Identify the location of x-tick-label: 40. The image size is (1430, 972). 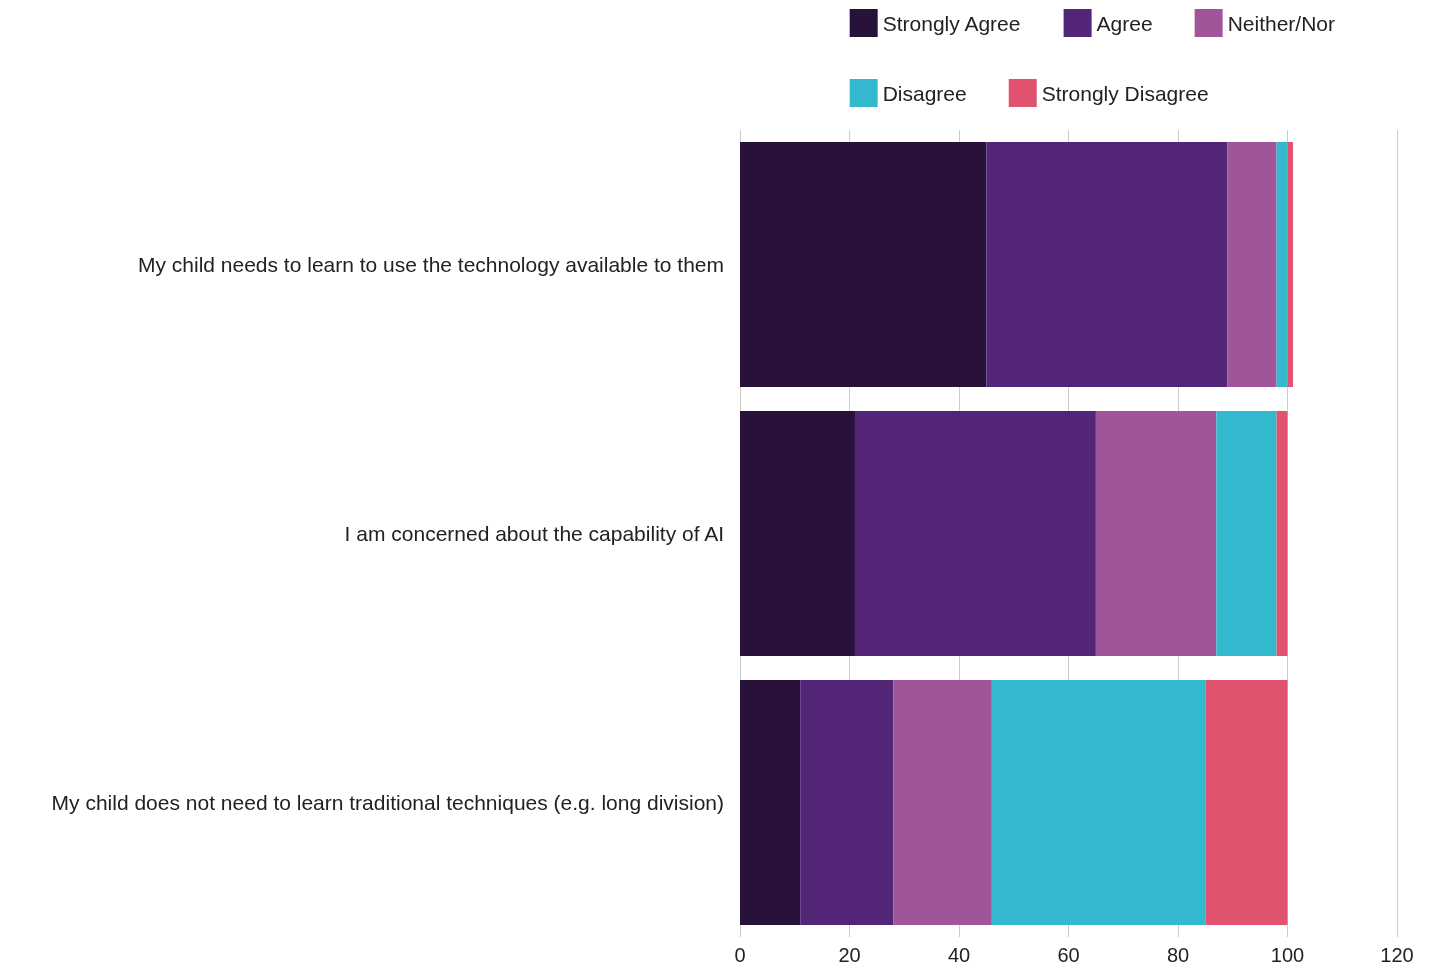
(959, 955).